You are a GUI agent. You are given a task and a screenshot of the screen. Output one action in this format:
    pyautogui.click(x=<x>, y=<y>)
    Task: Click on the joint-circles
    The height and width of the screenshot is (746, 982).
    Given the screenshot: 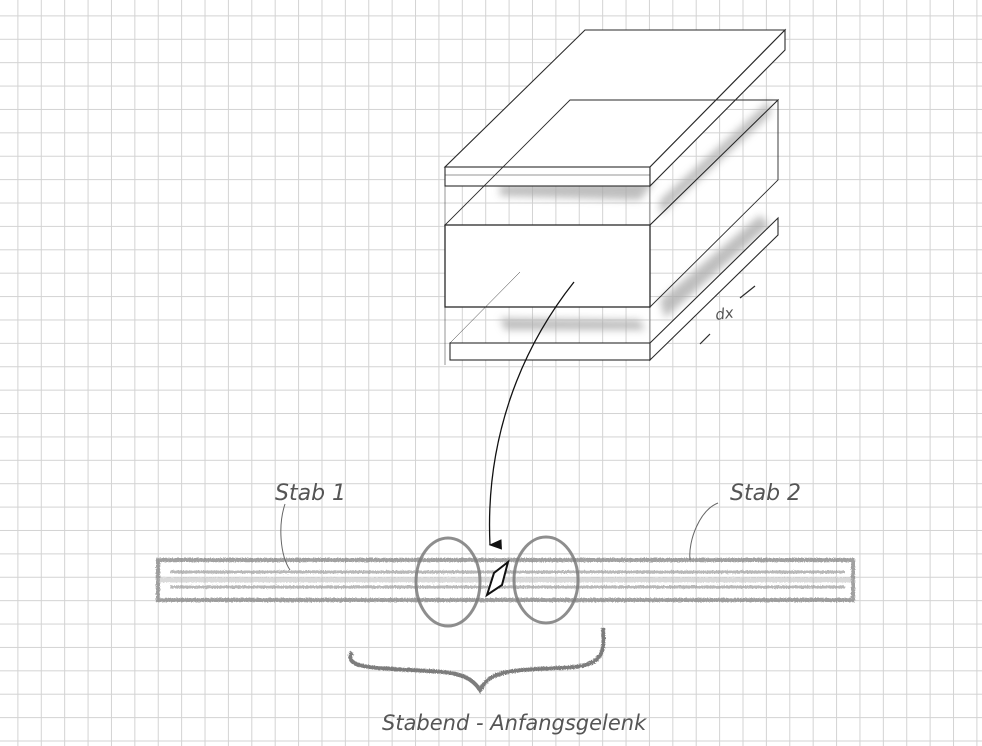 What is the action you would take?
    pyautogui.click(x=497, y=581)
    